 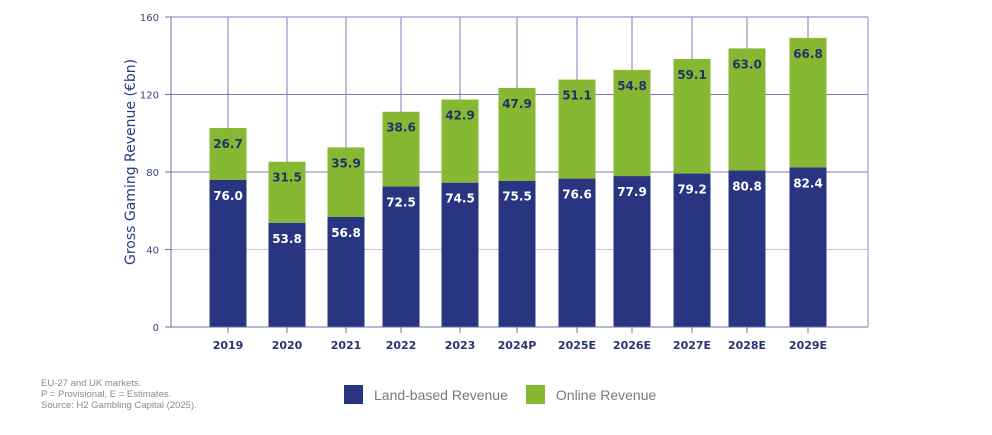 I want to click on legend-label-land-based: Land-based Revenue, so click(x=441, y=394).